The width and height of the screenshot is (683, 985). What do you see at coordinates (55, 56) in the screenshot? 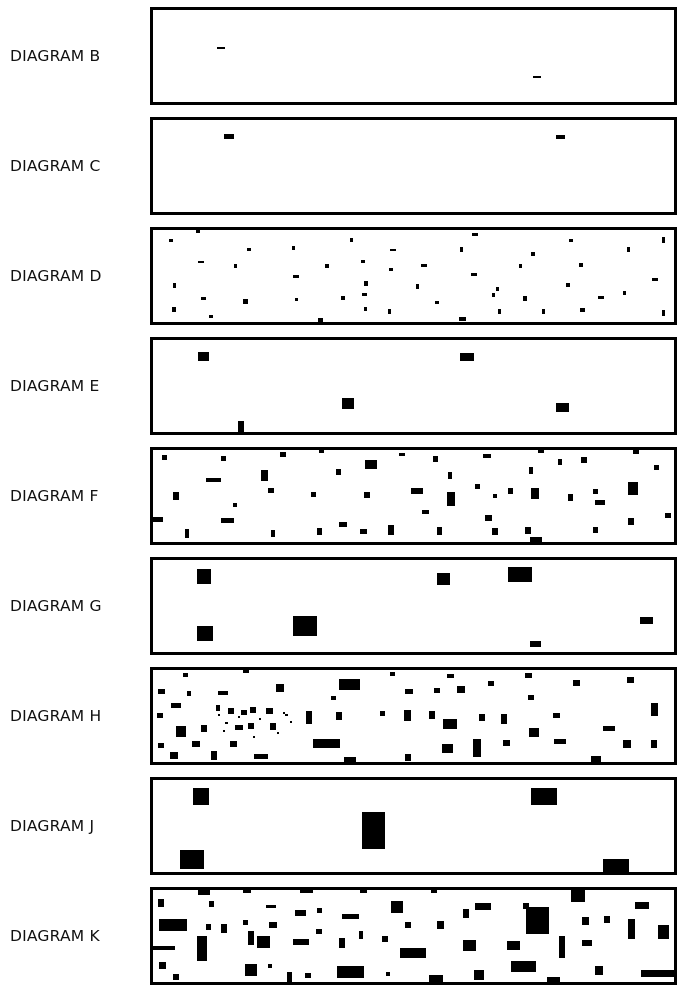
I see `diagram-label: DIAGRAM B` at bounding box center [55, 56].